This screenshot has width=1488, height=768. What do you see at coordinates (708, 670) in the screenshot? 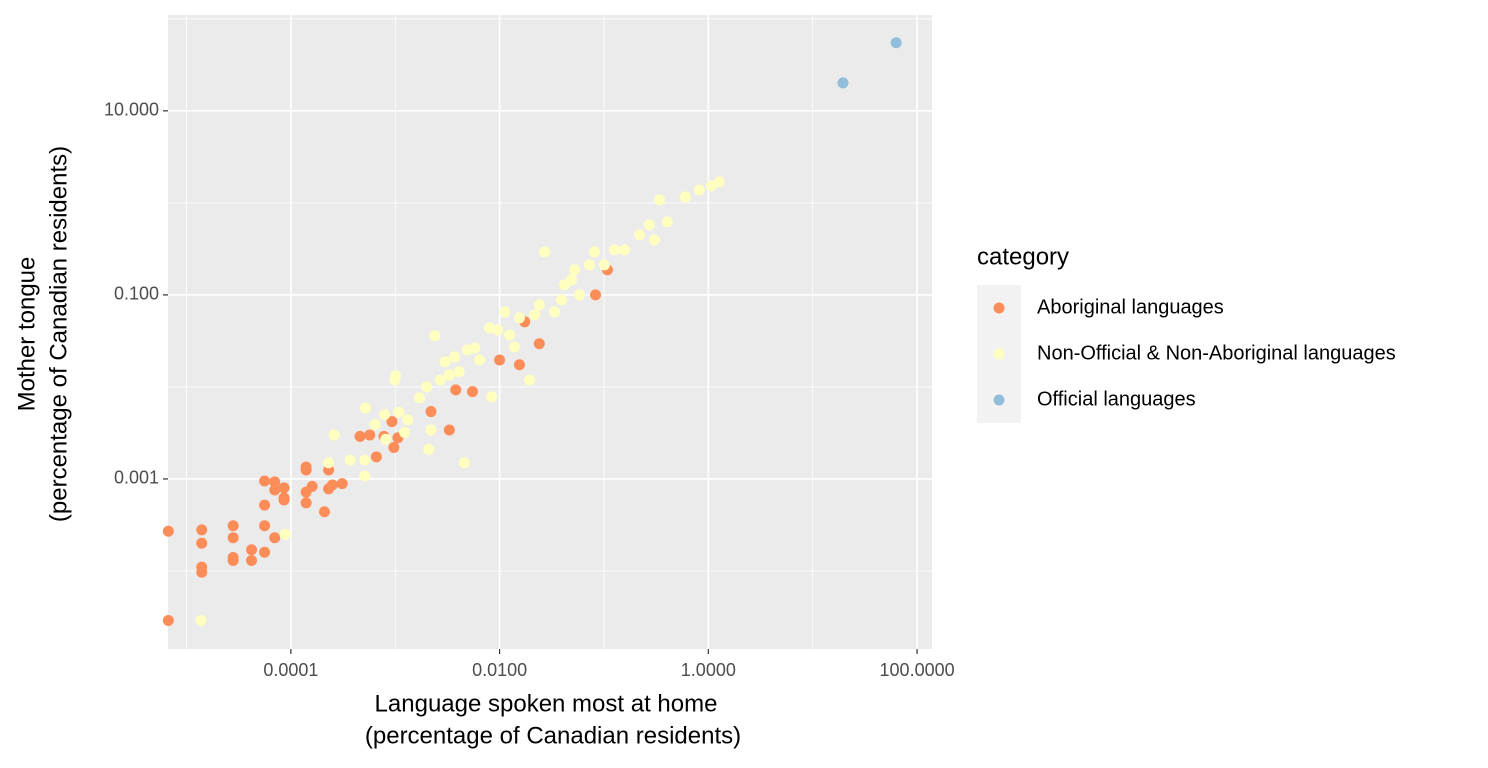
I see `x-tick-label: 1.0000` at bounding box center [708, 670].